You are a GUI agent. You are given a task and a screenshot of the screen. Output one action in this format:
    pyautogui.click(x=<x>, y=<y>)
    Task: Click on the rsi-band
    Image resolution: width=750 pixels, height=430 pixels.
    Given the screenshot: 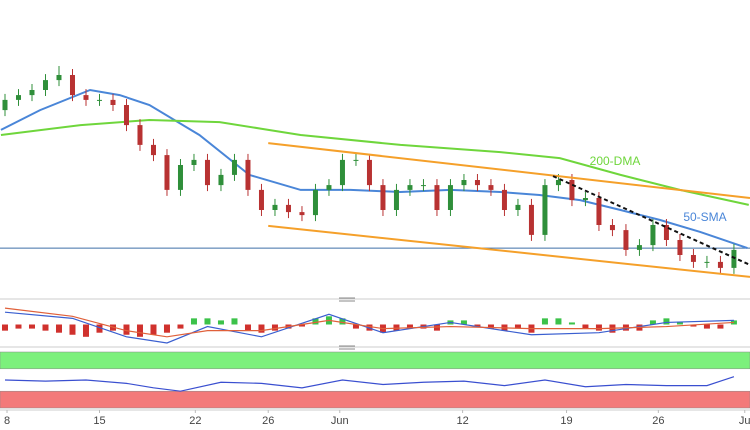 What is the action you would take?
    pyautogui.click(x=375, y=360)
    